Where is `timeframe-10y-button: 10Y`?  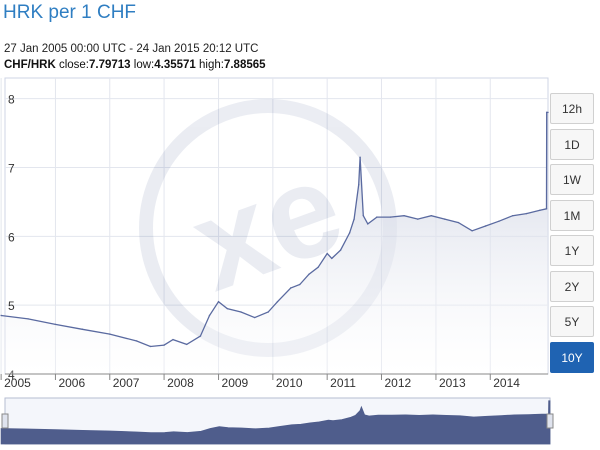 timeframe-10y-button: 10Y is located at coordinates (572, 357).